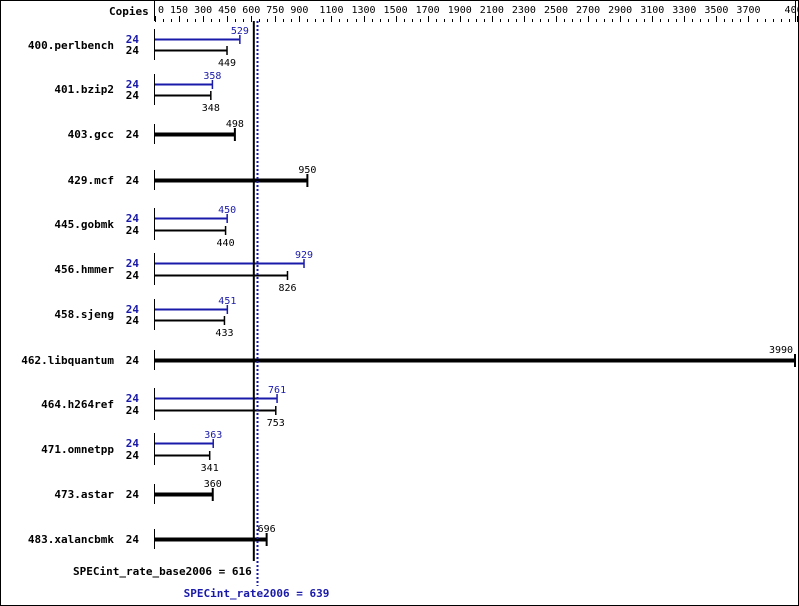 The image size is (799, 606). What do you see at coordinates (84, 224) in the screenshot?
I see `benchmark-name: 445.gobmk` at bounding box center [84, 224].